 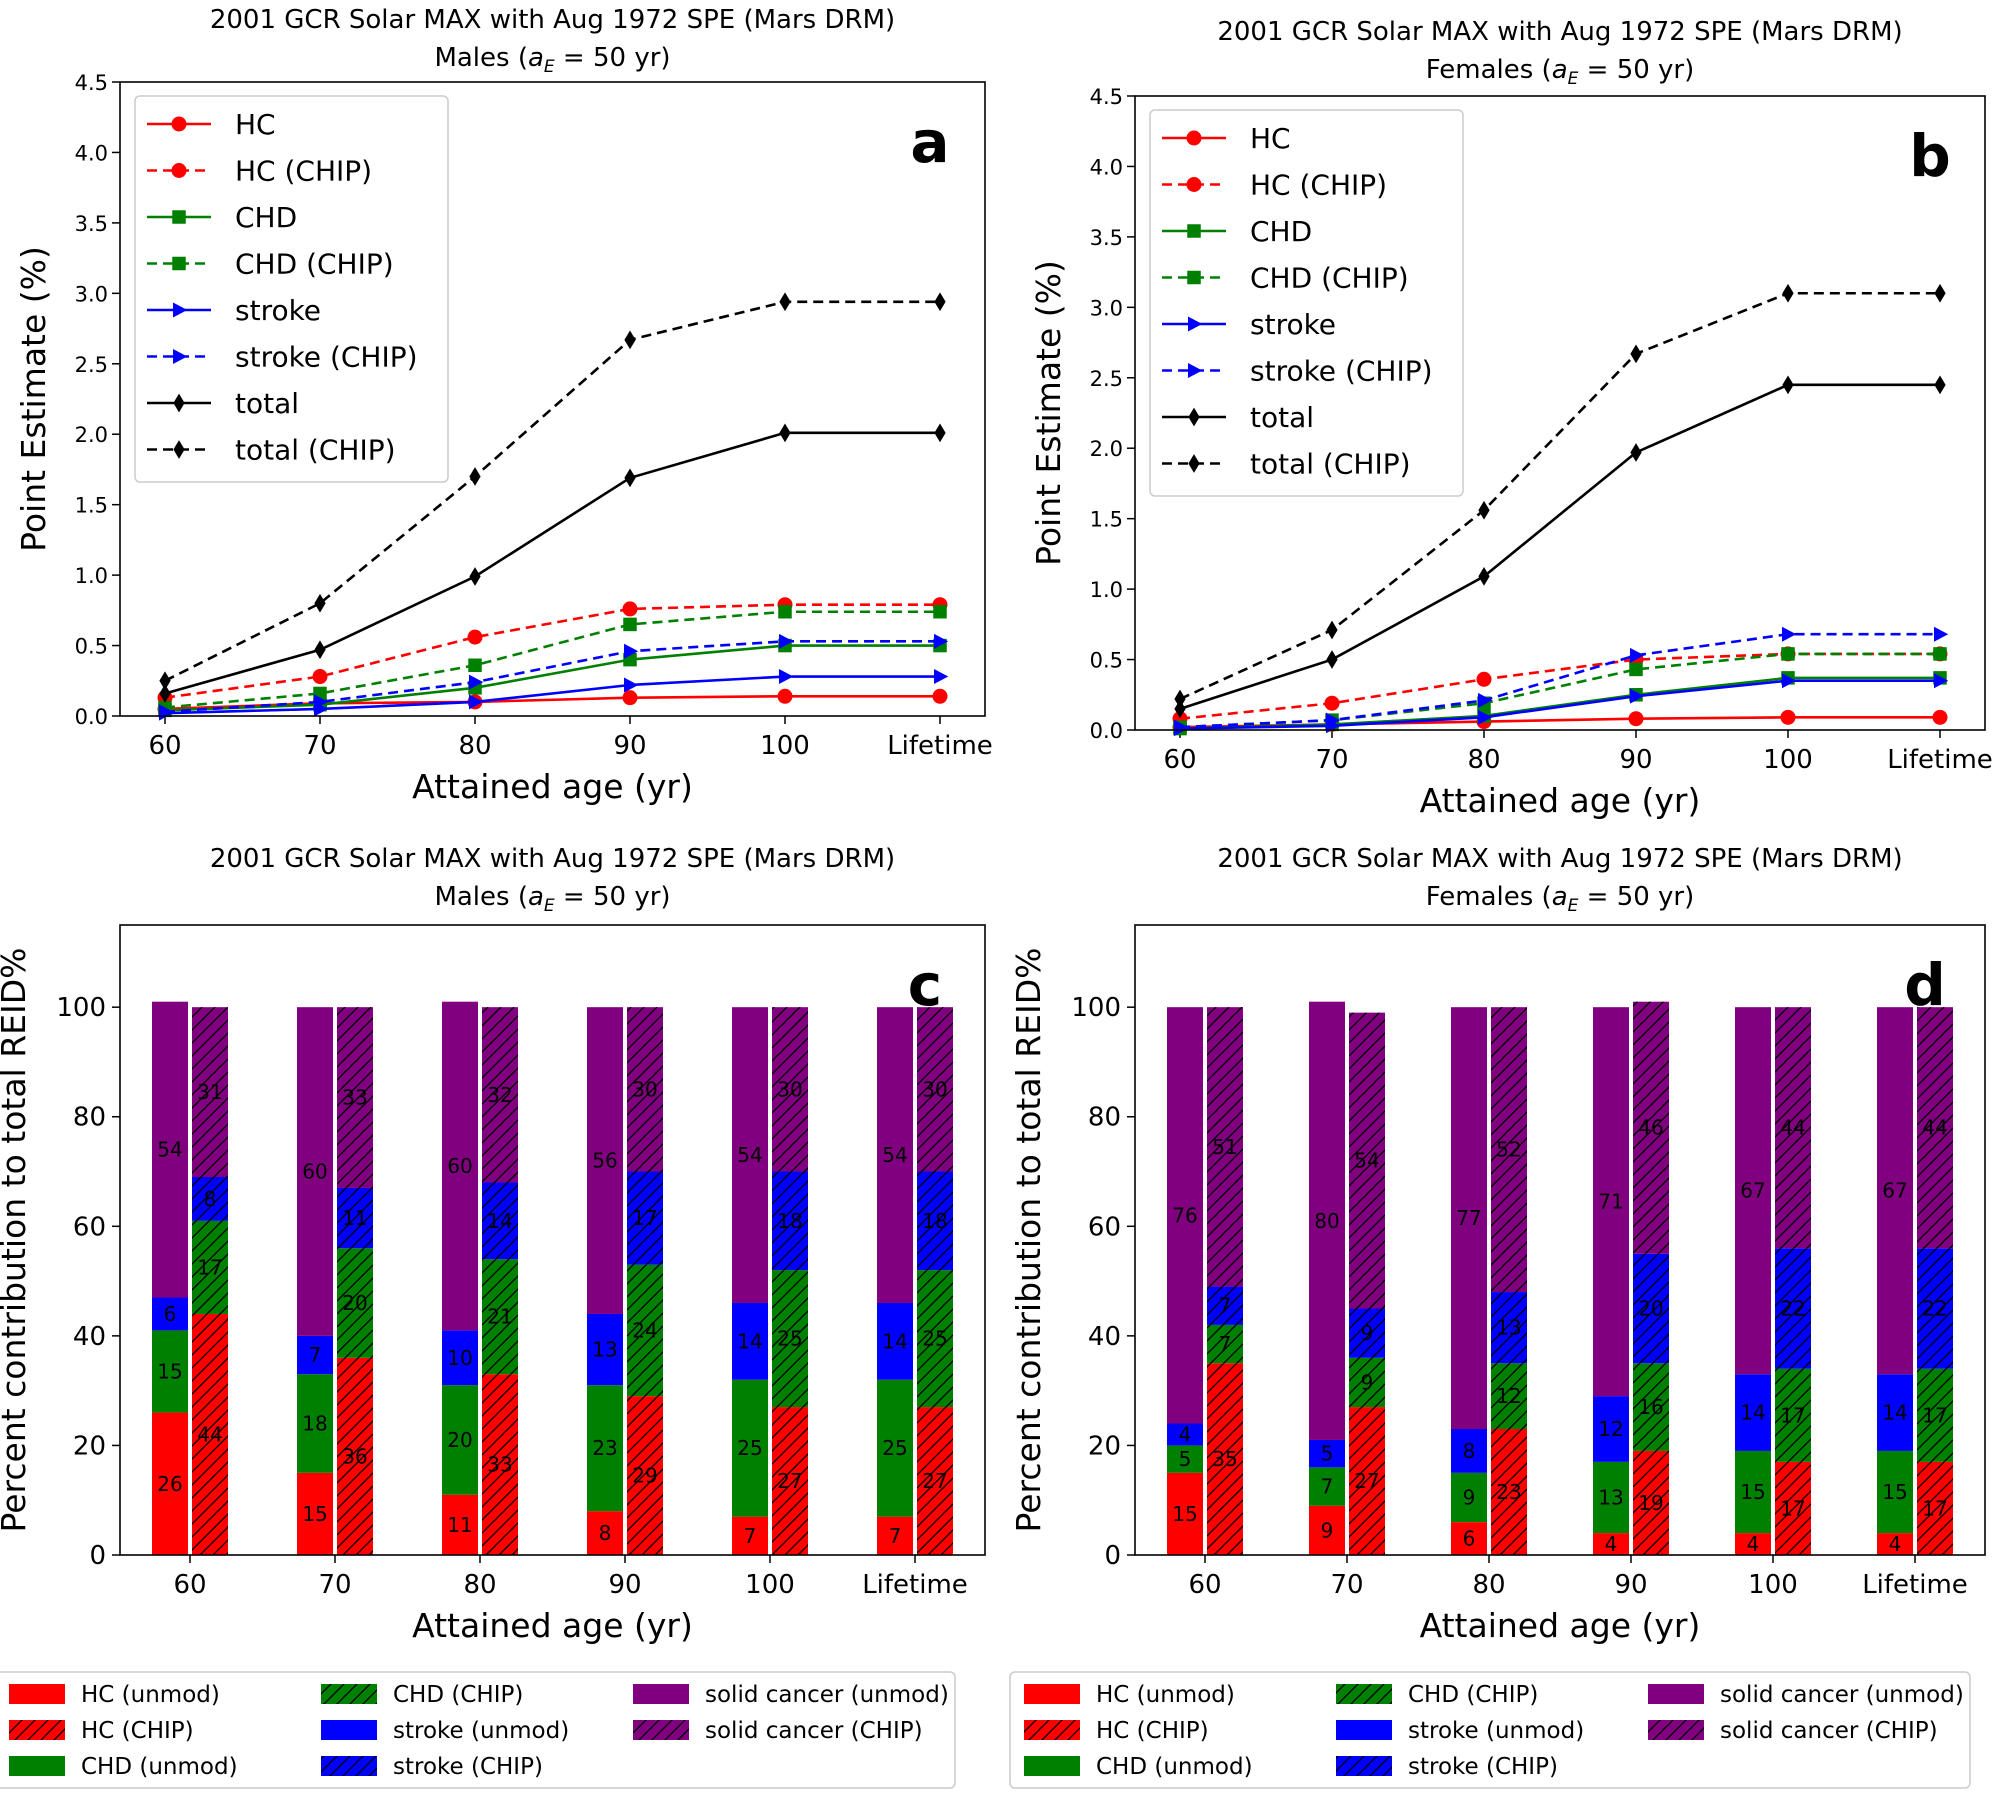 I want to click on legend-item-solid-cancer-chip: solid cancer (CHIP), so click(x=778, y=1731).